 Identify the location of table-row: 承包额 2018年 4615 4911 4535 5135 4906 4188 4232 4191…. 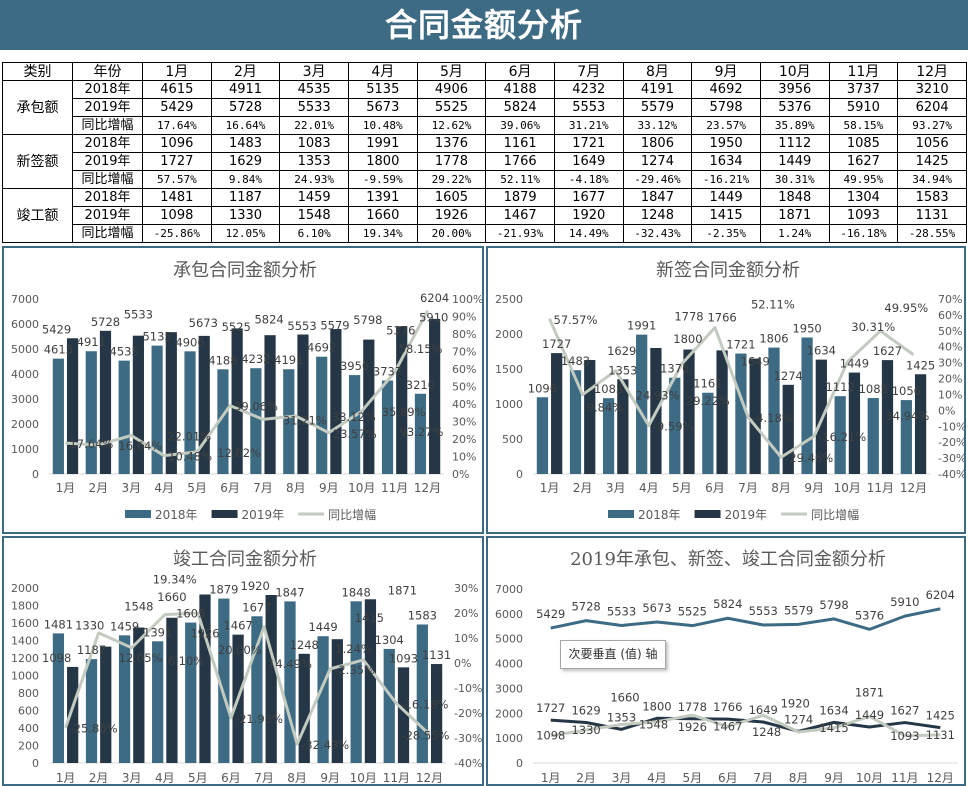
(484, 107).